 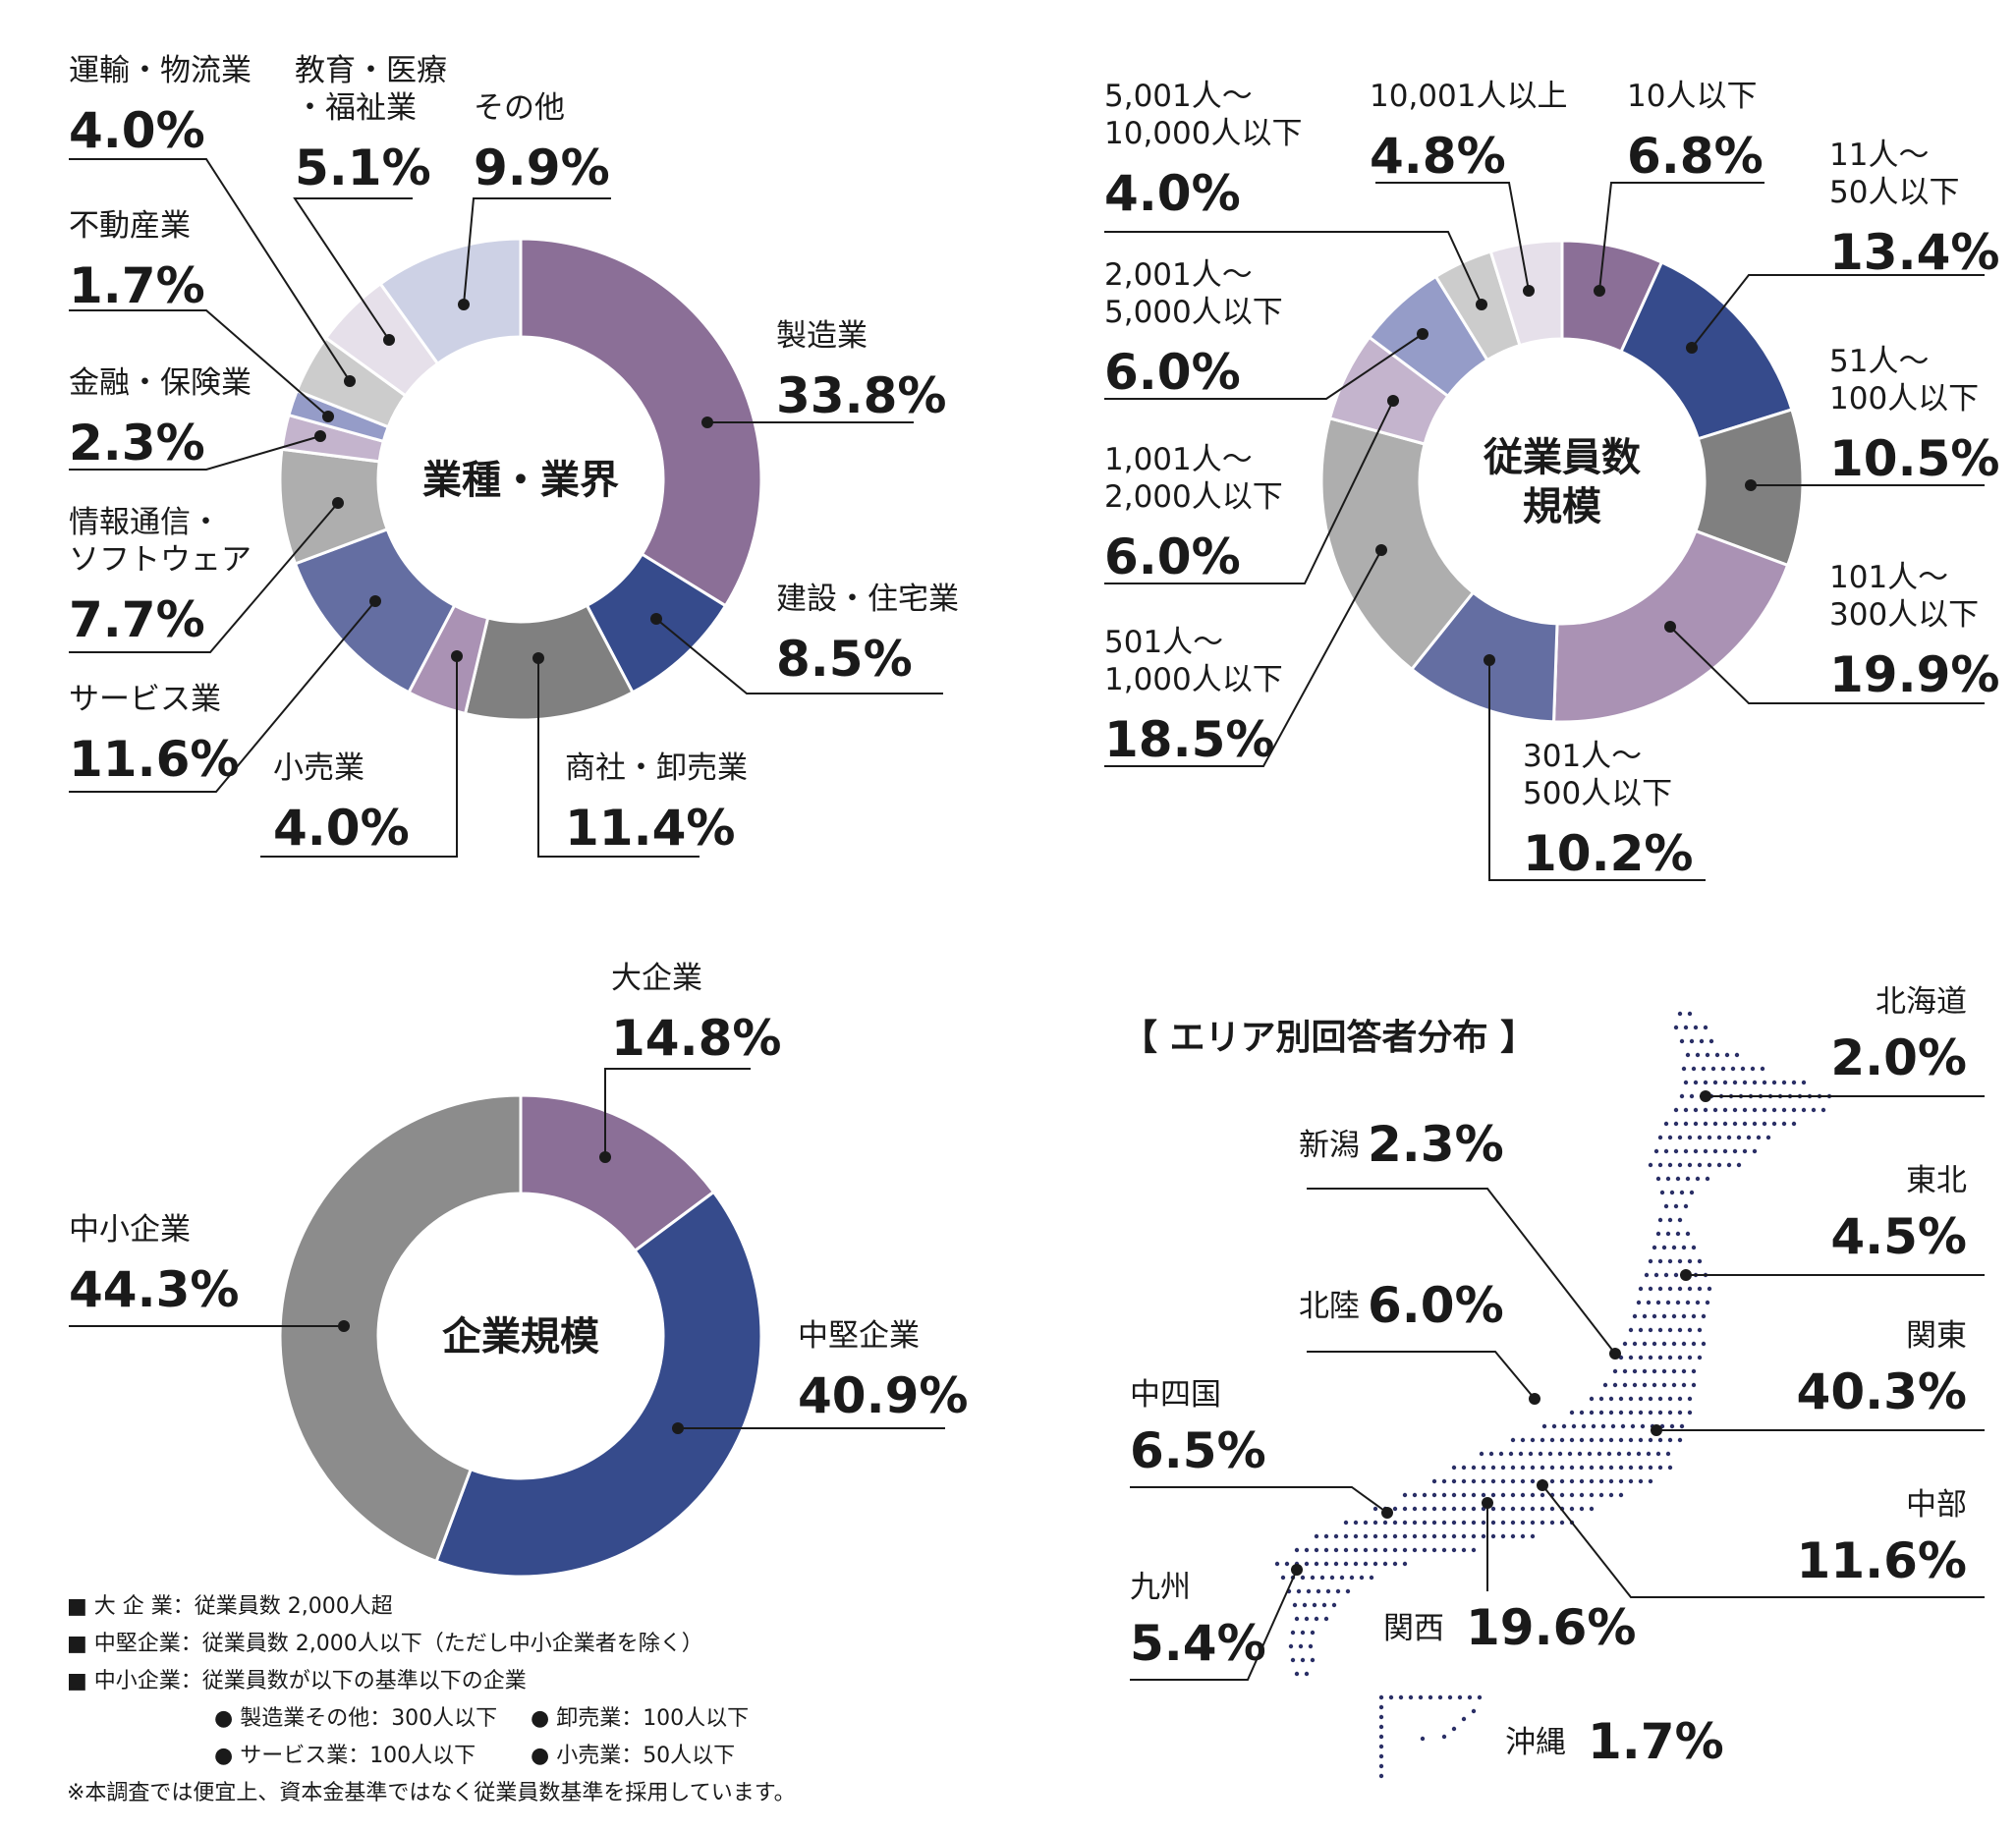 I want to click on slice-label: 運輸・物流業, so click(x=160, y=70).